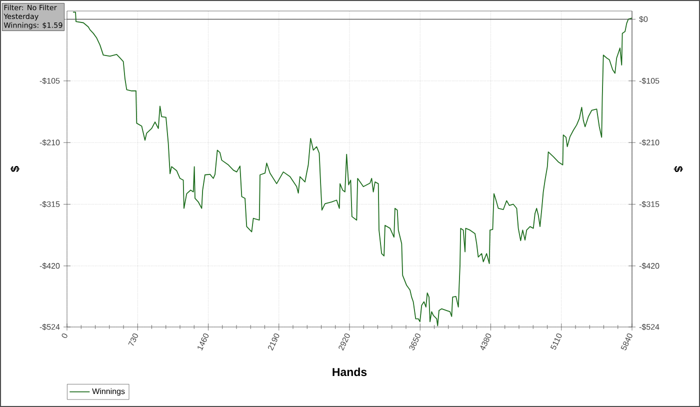 The width and height of the screenshot is (700, 407). I want to click on x-tick-label: 5840, so click(626, 342).